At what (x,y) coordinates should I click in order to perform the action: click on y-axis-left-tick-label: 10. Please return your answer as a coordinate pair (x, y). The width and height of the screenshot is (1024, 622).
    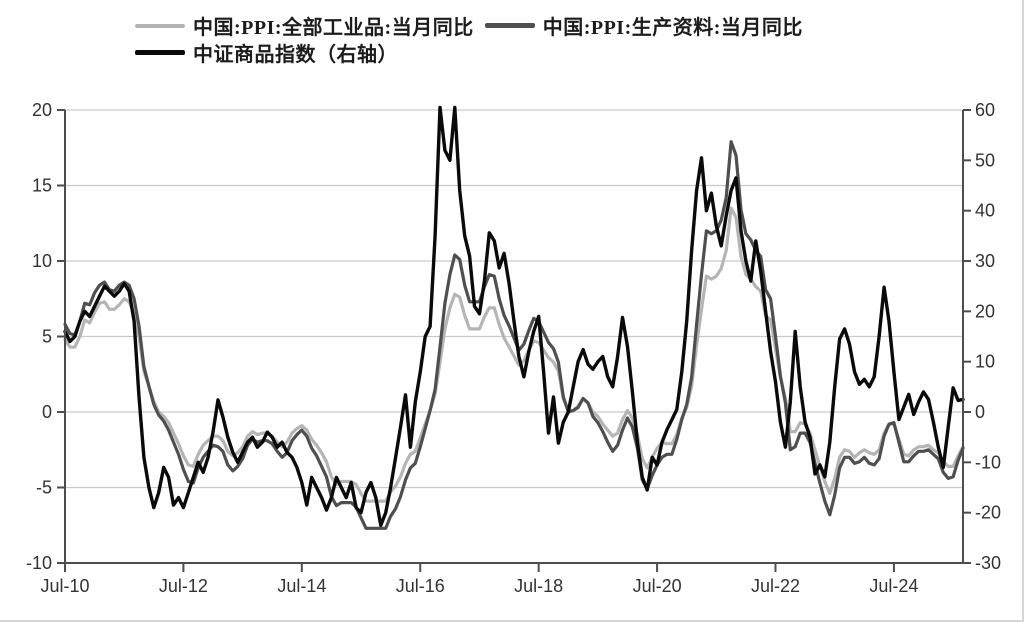
    Looking at the image, I should click on (42, 261).